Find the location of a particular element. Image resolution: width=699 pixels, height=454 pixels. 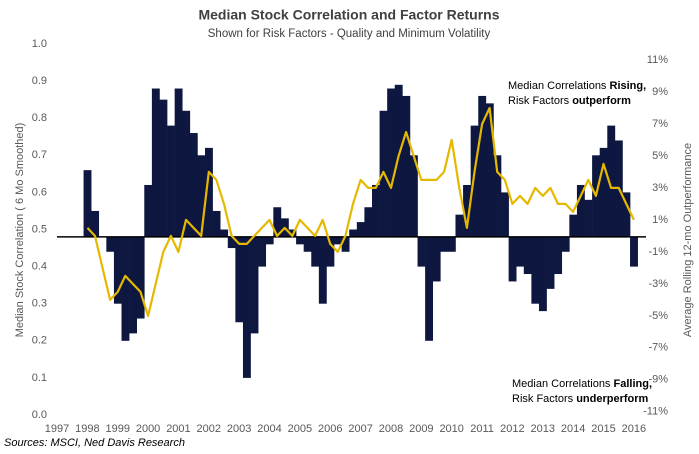

y-tick-label: 0.7 is located at coordinates (39, 155).